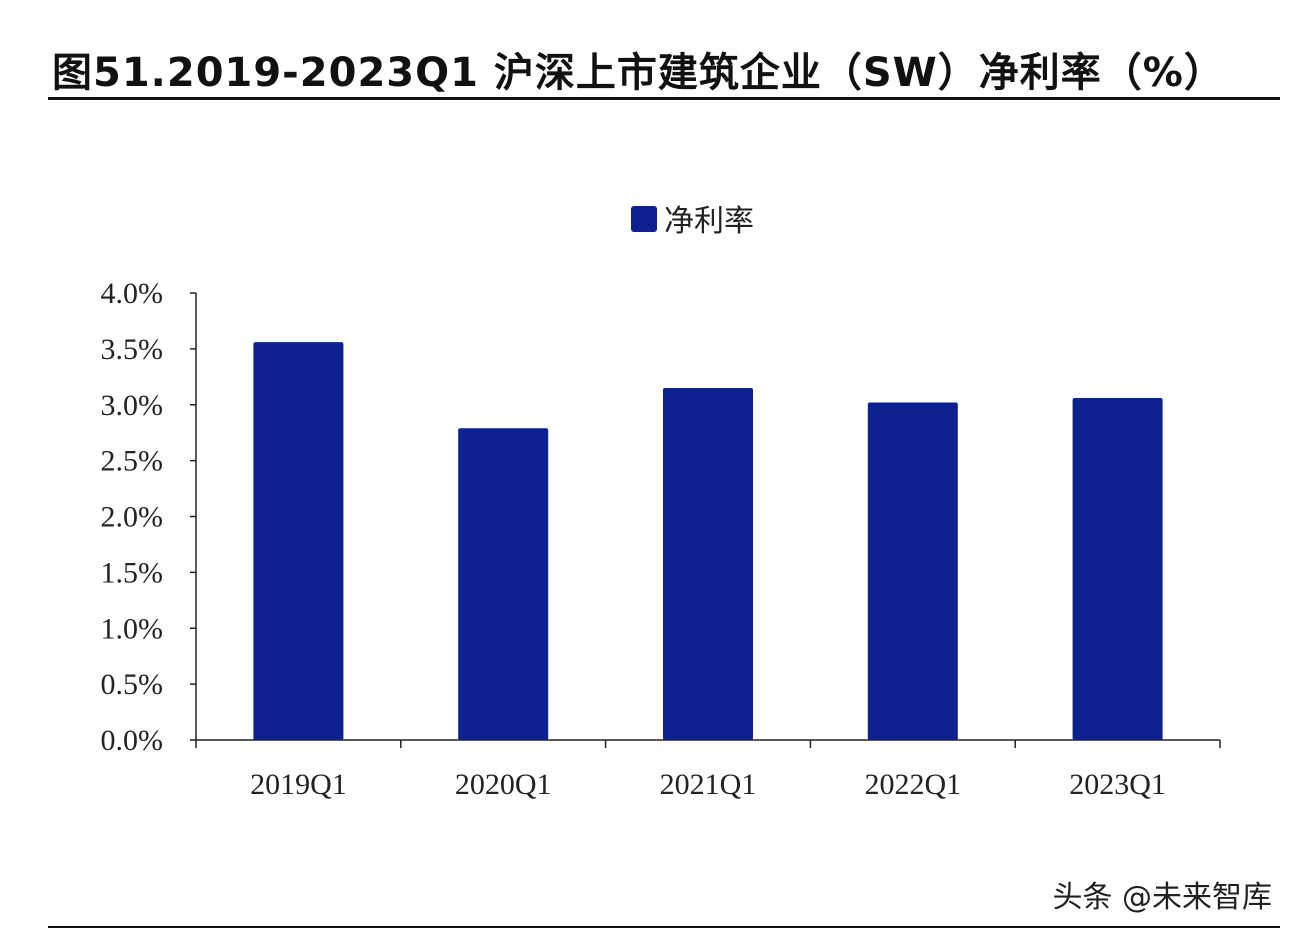  I want to click on x-tick-label: 2019Q1, so click(298, 784).